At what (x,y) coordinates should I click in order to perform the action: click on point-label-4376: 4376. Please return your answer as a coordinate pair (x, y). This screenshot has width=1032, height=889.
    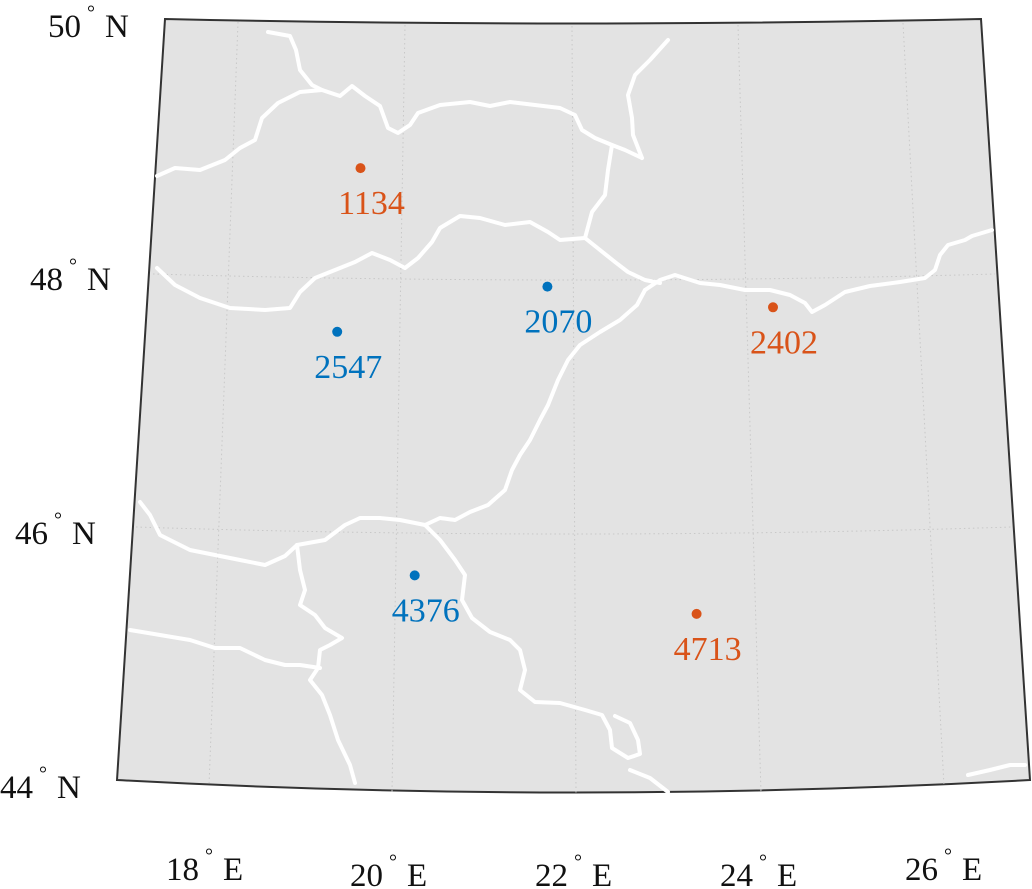
    Looking at the image, I should click on (426, 610).